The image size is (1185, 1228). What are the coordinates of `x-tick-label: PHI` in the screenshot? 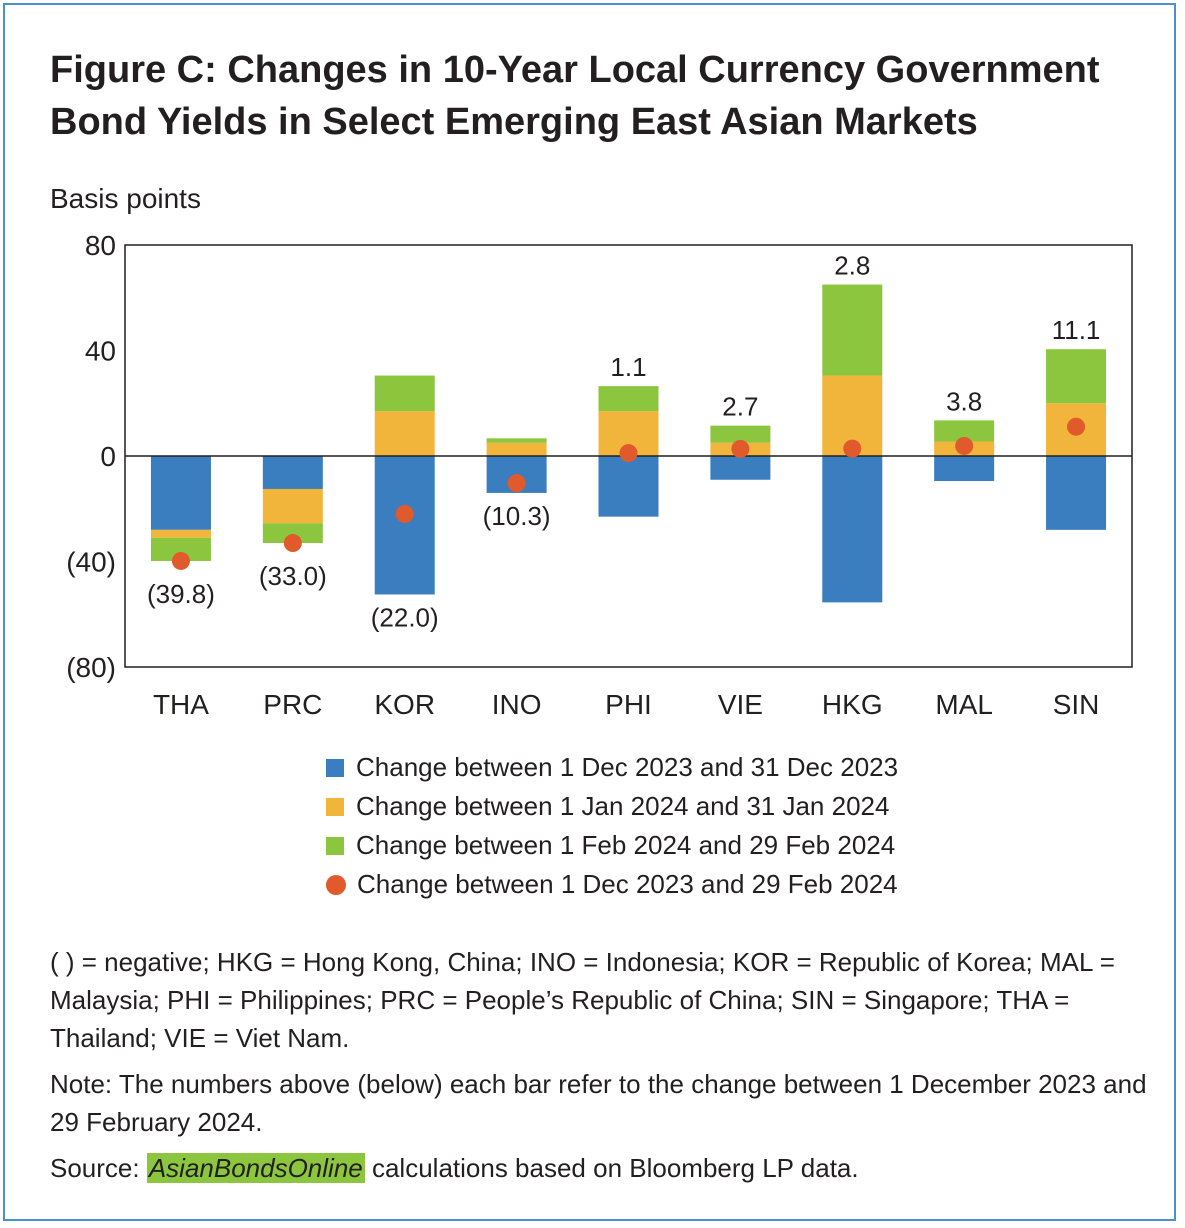 It's located at (628, 704).